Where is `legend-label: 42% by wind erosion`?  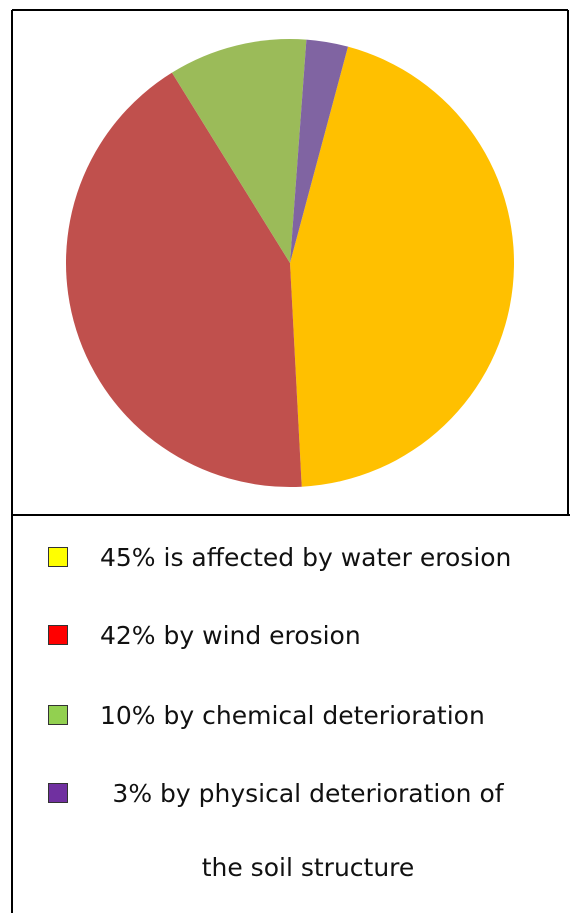
legend-label: 42% by wind erosion is located at coordinates (230, 635).